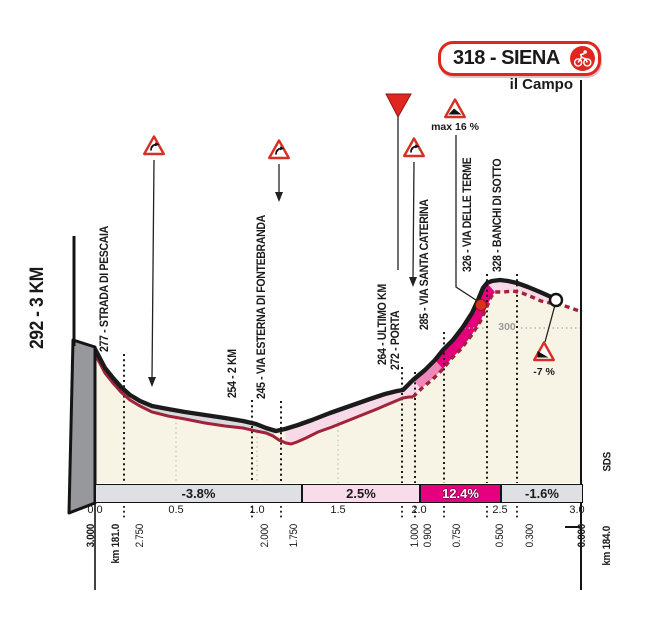  Describe the element at coordinates (257, 510) in the screenshot. I see `axis-tick: 1.0` at that location.